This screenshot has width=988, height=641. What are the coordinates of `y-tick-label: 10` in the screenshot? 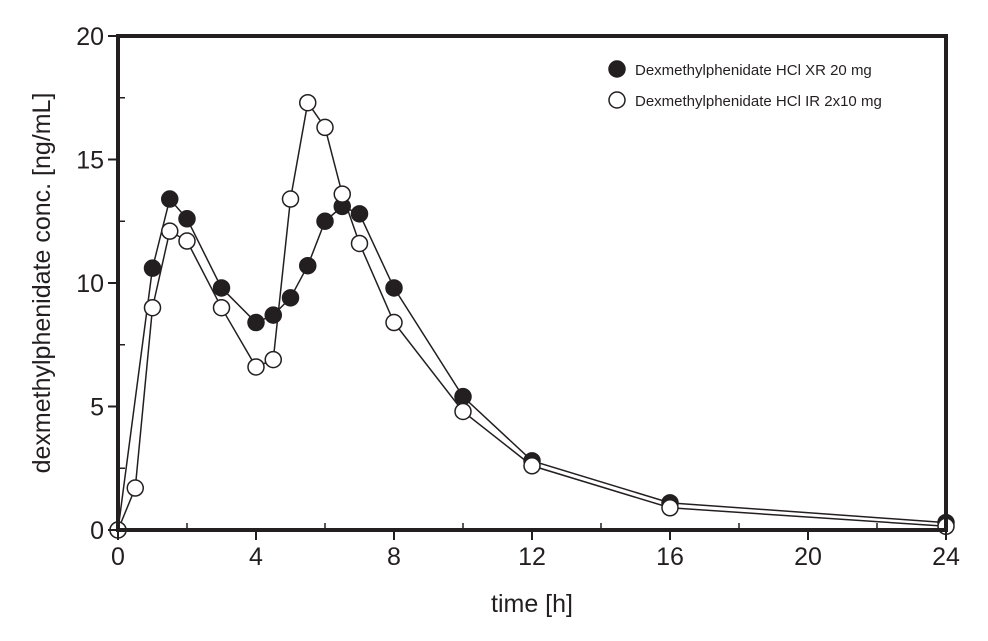 It's located at (90, 284).